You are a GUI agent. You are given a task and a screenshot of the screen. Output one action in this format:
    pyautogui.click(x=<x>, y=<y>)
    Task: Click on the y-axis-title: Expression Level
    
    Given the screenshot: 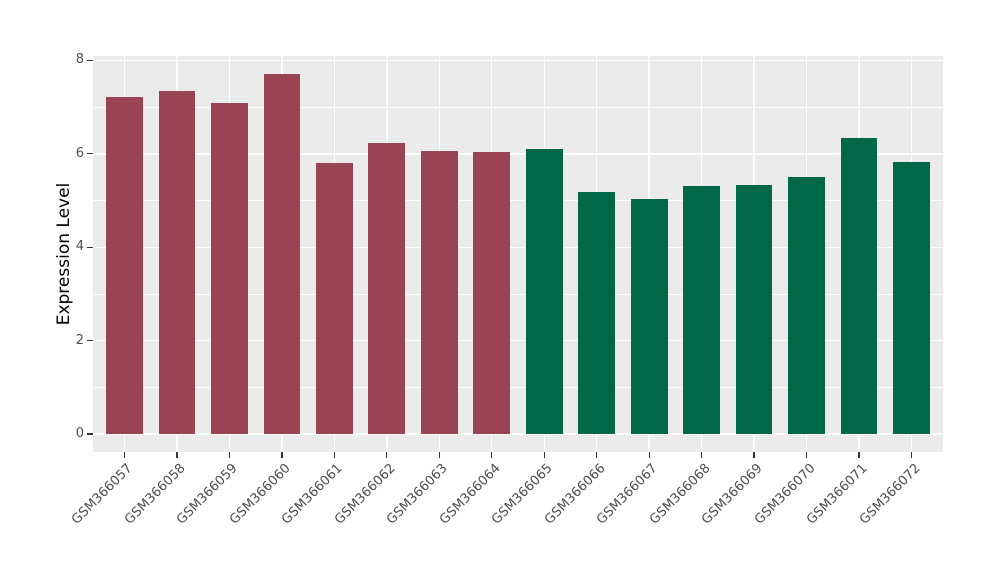 What is the action you would take?
    pyautogui.click(x=64, y=254)
    